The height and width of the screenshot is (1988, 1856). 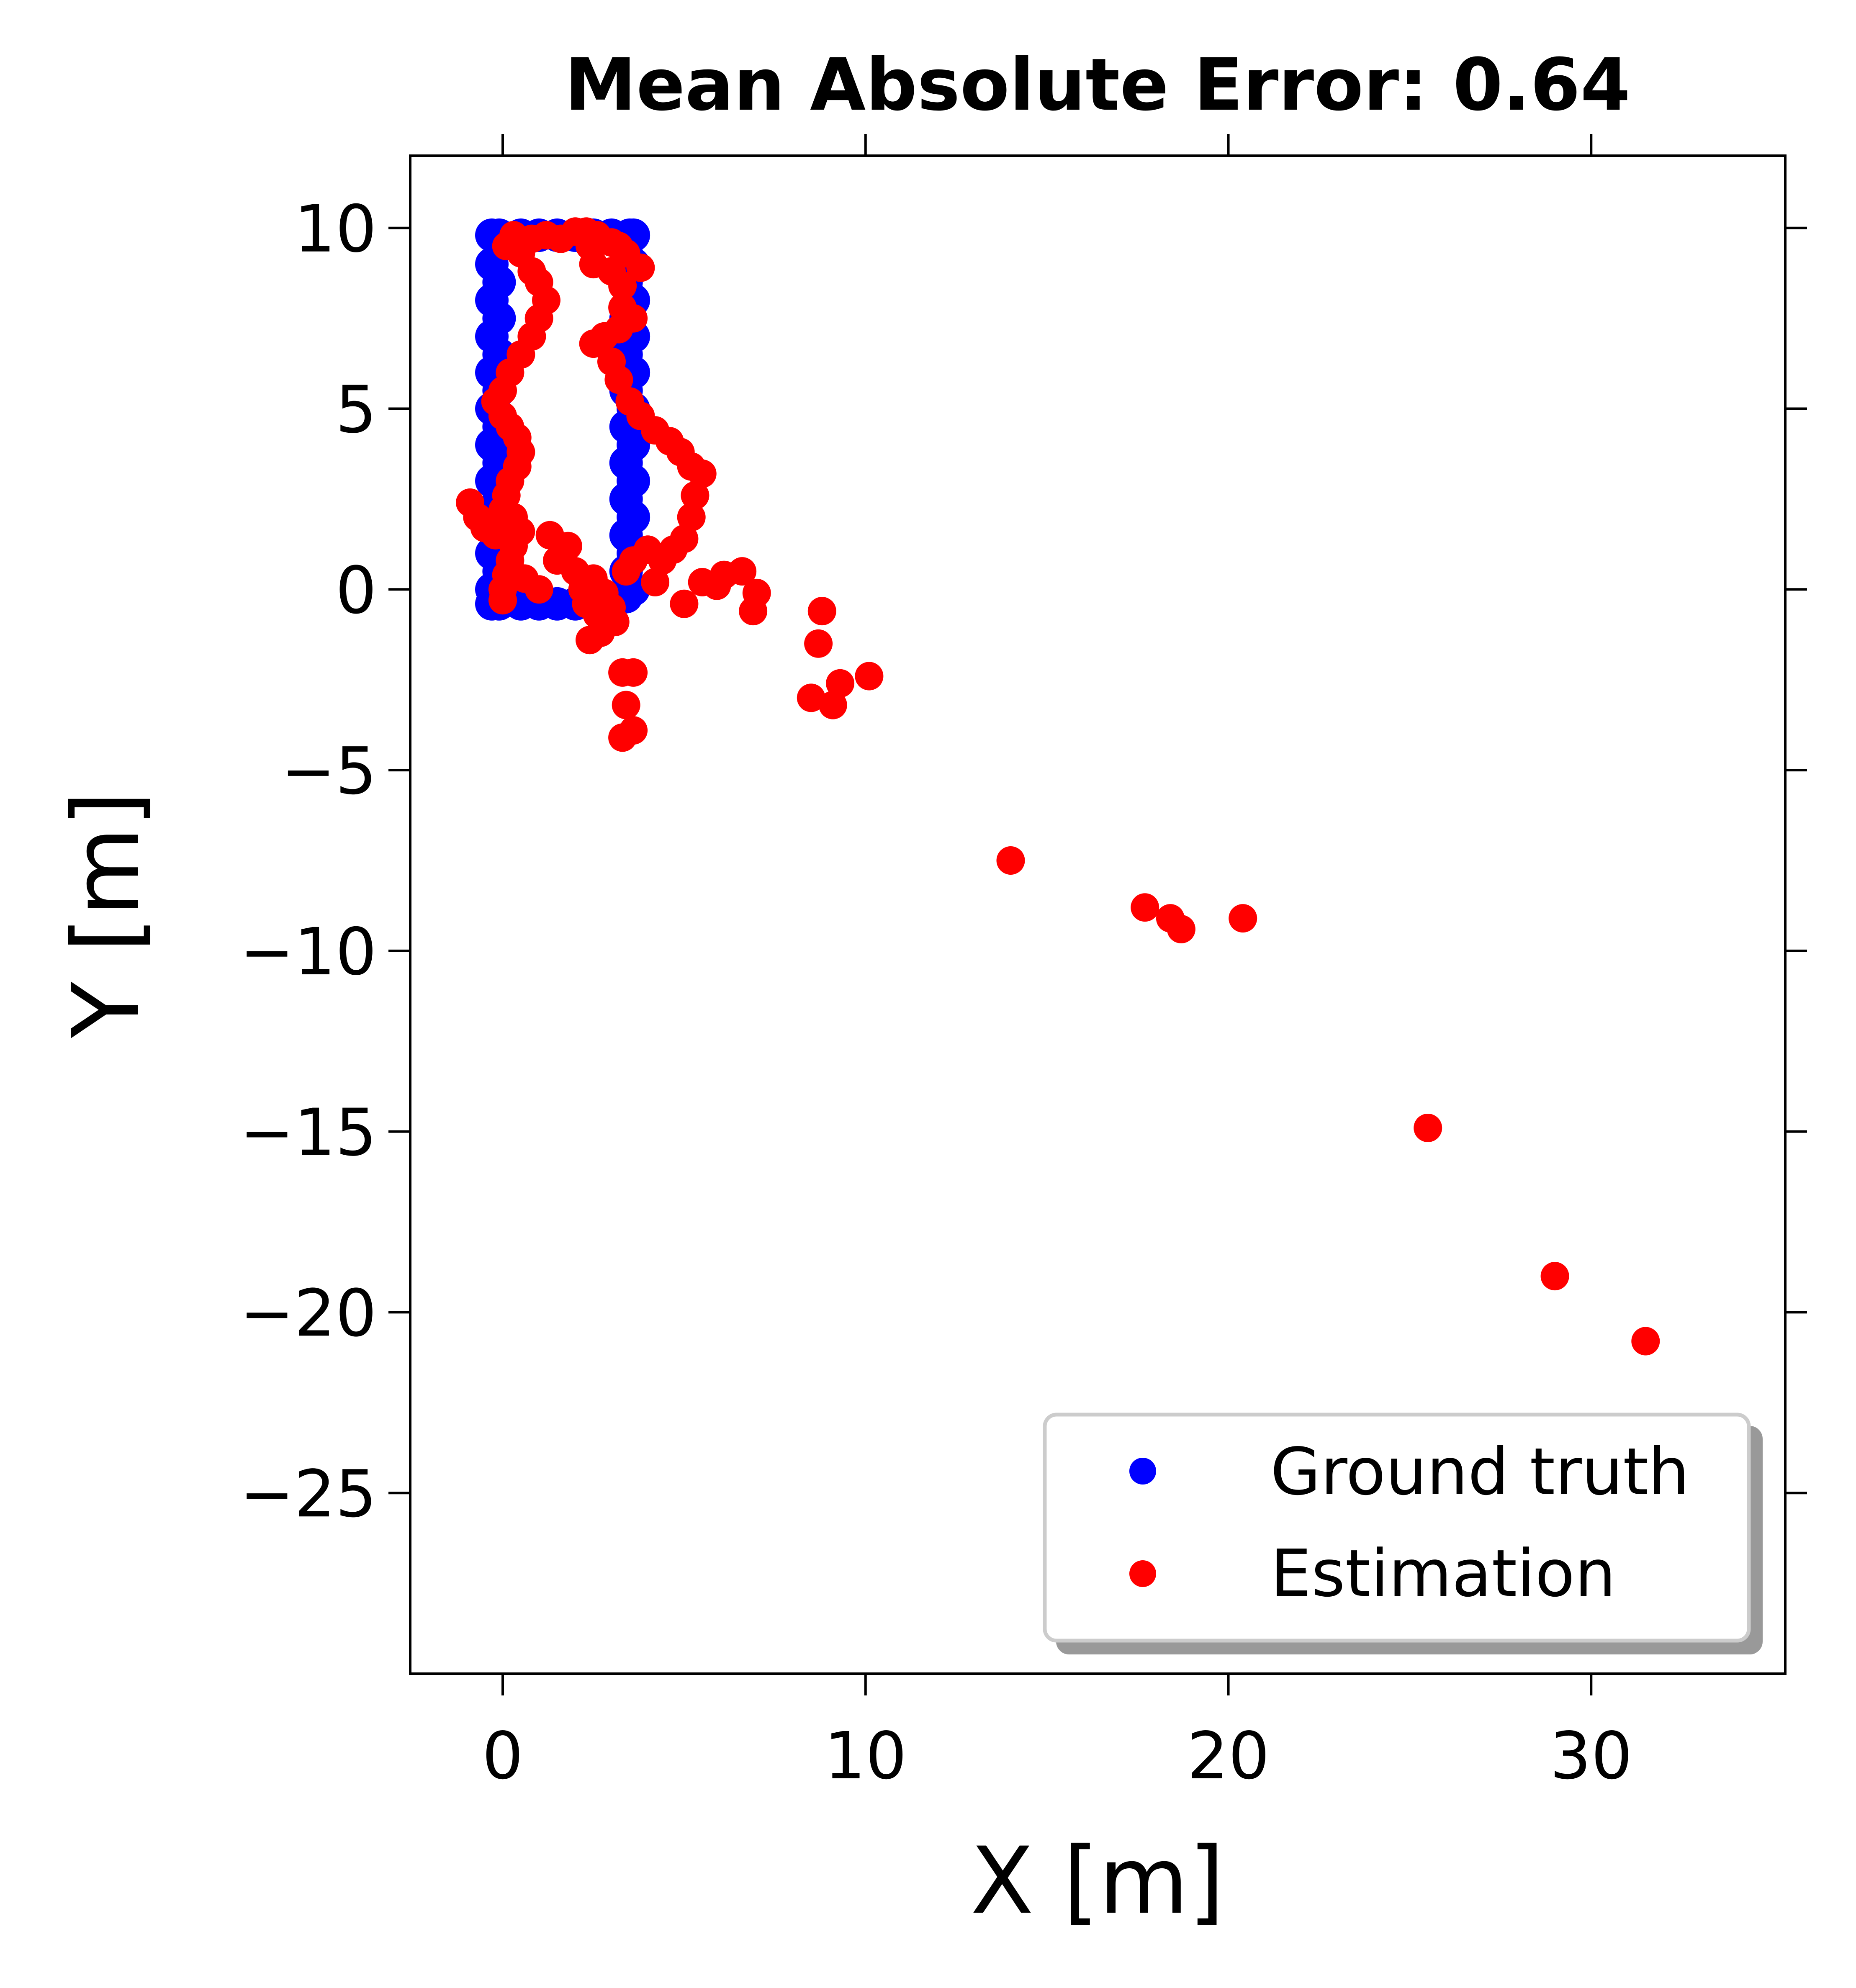 What do you see at coordinates (308, 1133) in the screenshot?
I see `y-tick-label--15: −15` at bounding box center [308, 1133].